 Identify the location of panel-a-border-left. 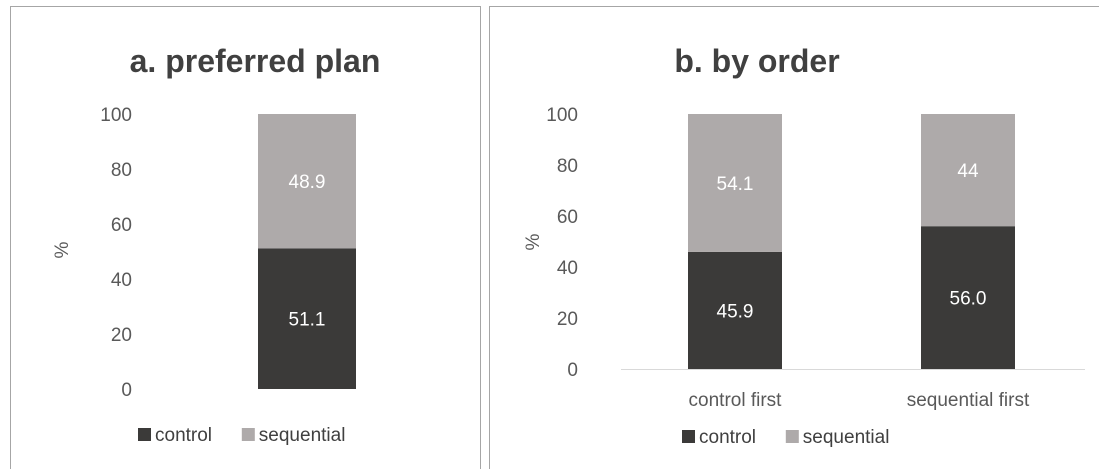
(10, 237).